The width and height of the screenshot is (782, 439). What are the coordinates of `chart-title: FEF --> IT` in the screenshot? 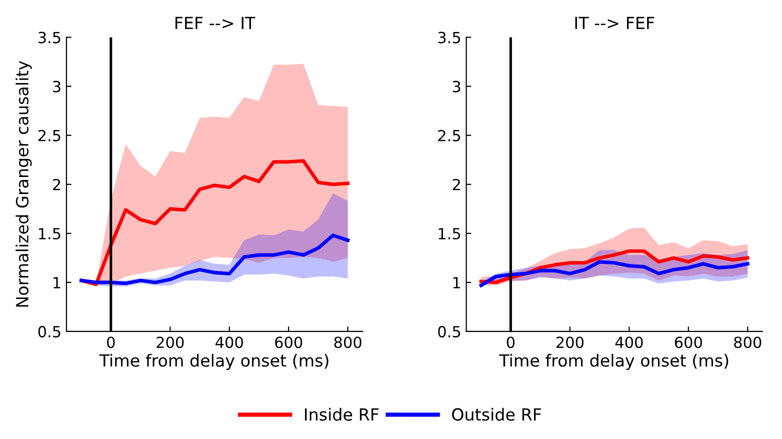 It's located at (215, 22).